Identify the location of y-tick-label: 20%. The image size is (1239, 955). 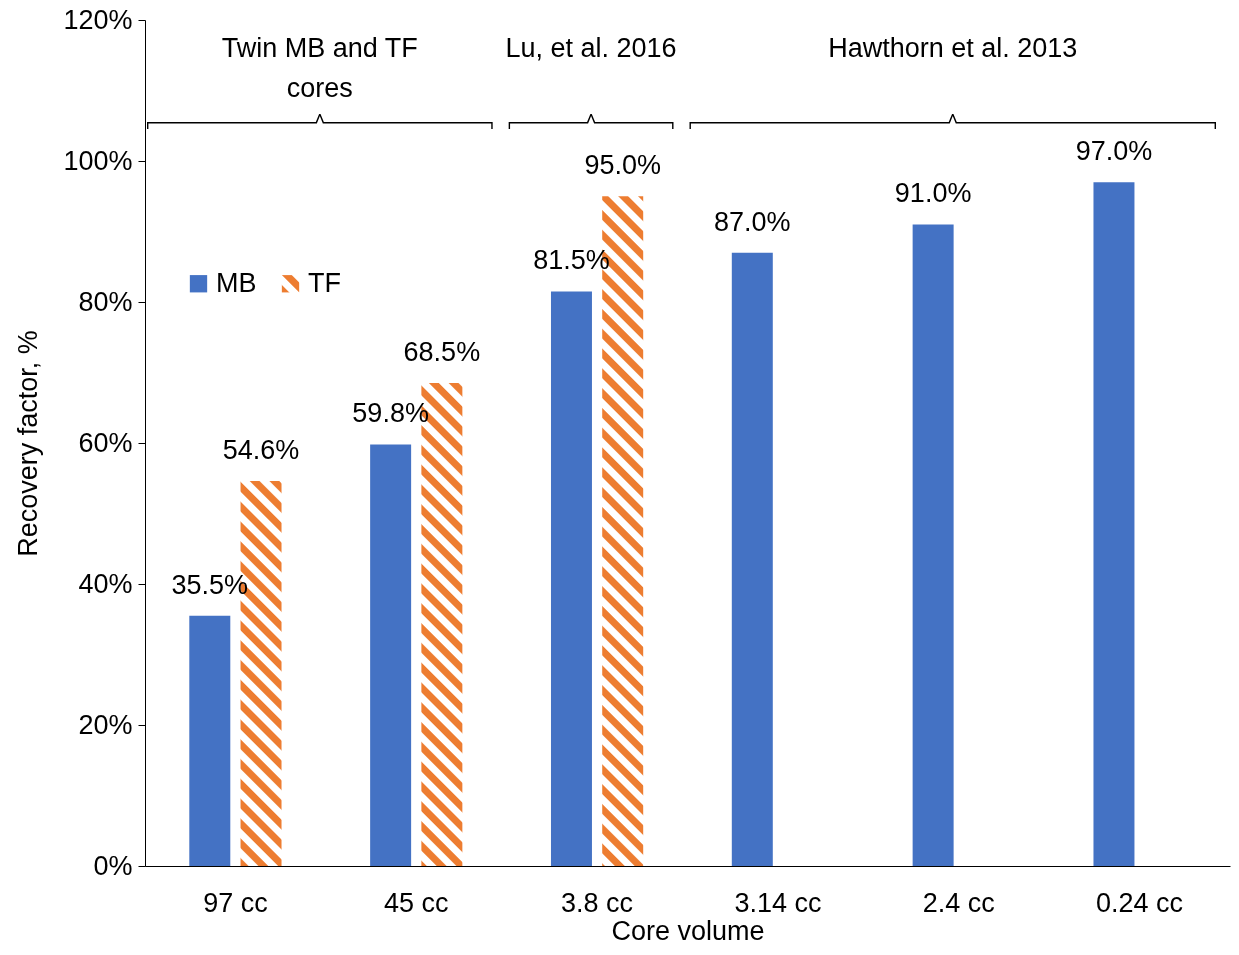
(105, 724).